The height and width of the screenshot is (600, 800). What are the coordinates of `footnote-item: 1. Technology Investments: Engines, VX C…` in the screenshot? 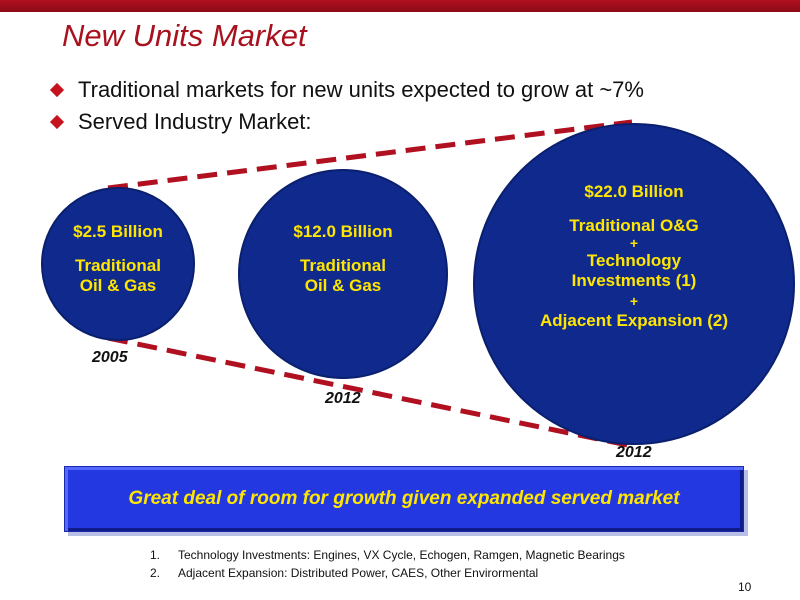 It's located at (387, 557).